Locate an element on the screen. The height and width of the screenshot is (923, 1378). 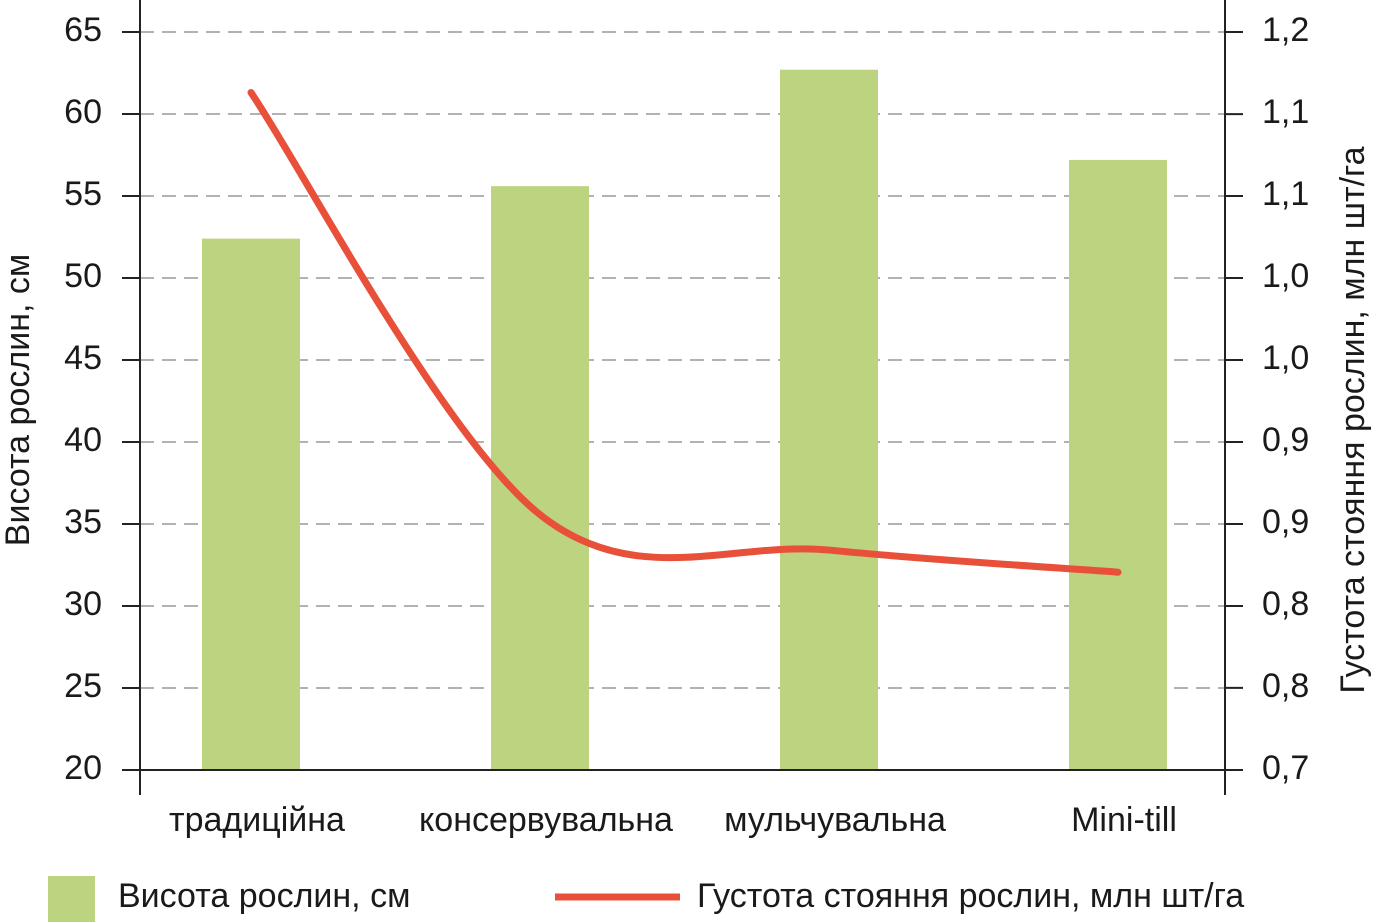
y-tick-label: 25 is located at coordinates (83, 686).